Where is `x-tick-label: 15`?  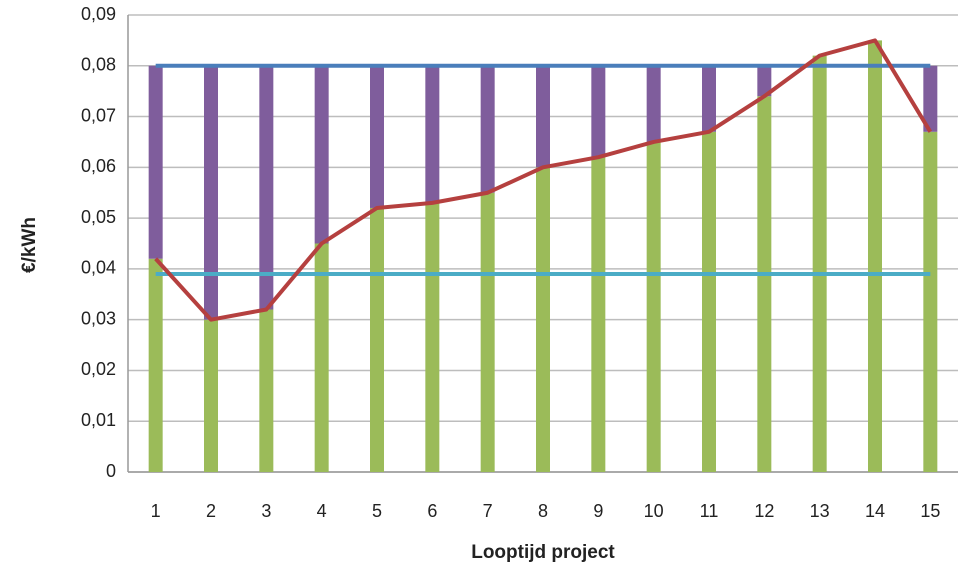
x-tick-label: 15 is located at coordinates (930, 511).